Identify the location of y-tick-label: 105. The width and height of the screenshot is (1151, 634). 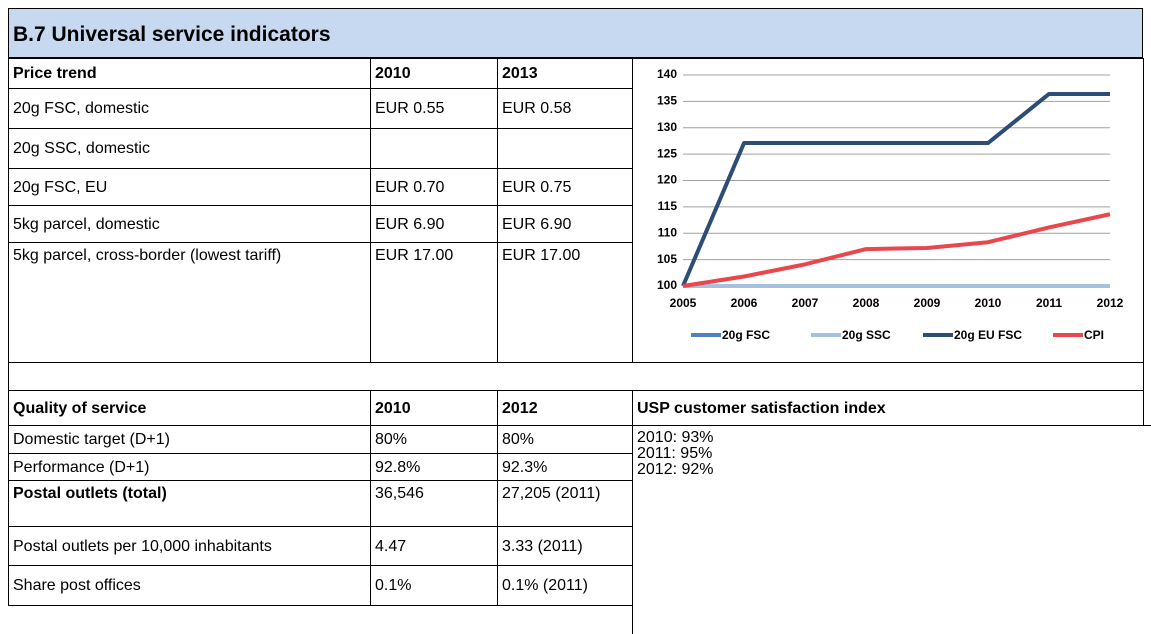
(667, 259).